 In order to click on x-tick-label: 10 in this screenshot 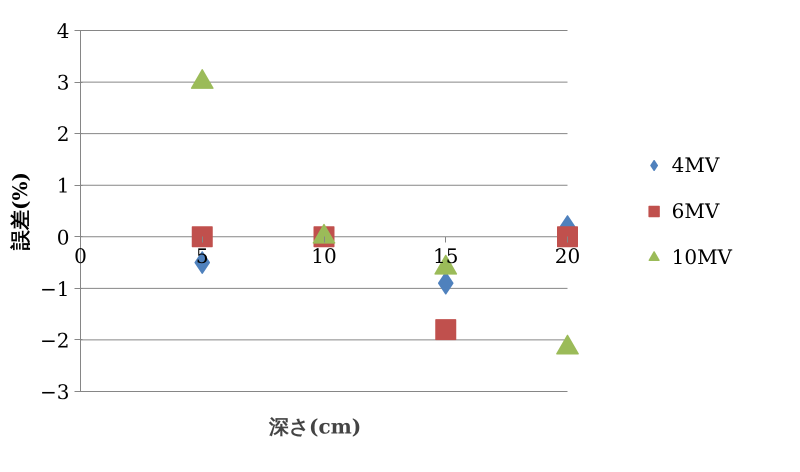, I will do `click(324, 256)`.